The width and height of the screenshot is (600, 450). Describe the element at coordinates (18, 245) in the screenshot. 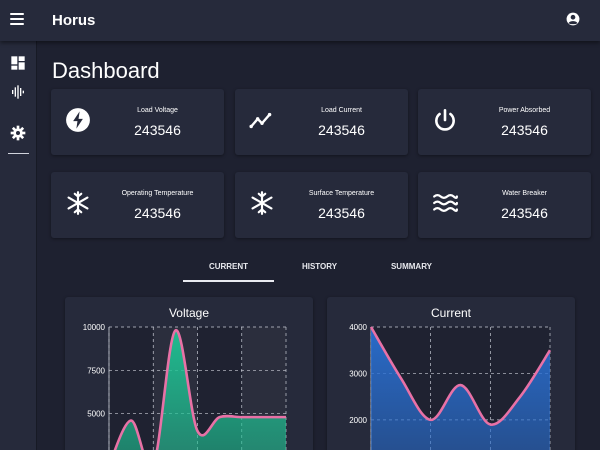

I see `sidebar` at that location.